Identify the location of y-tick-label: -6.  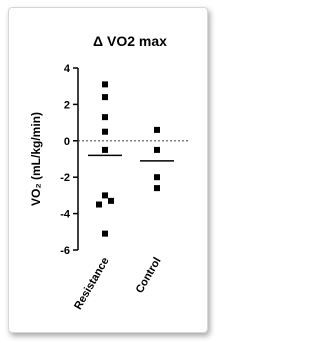
(65, 251).